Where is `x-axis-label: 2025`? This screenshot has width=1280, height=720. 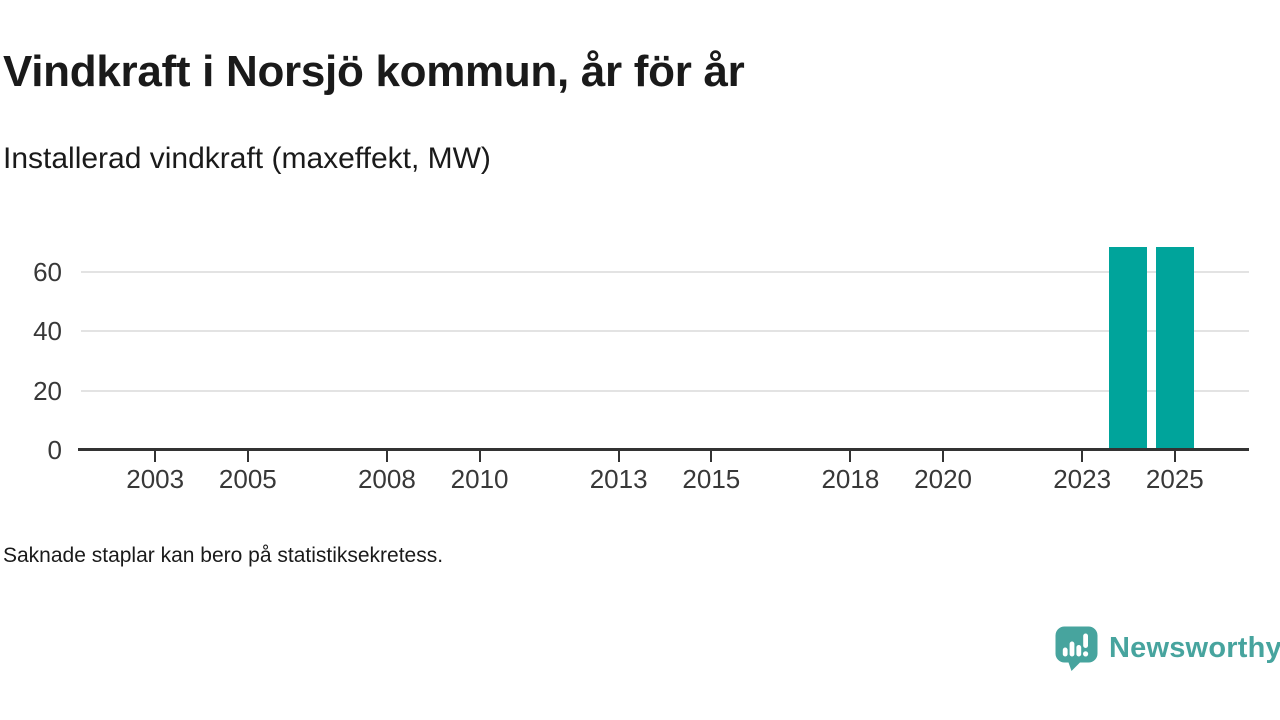
x-axis-label: 2025 is located at coordinates (1174, 479).